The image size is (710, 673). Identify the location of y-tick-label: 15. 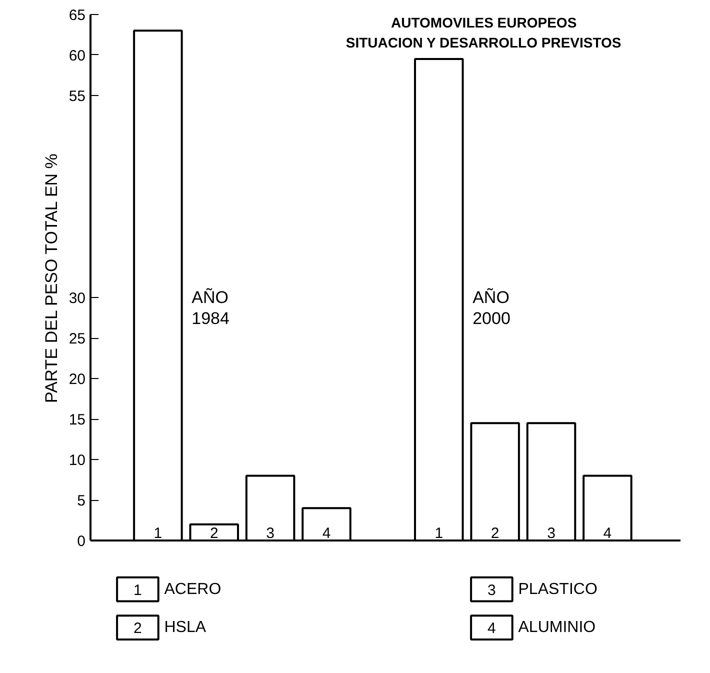
(77, 420).